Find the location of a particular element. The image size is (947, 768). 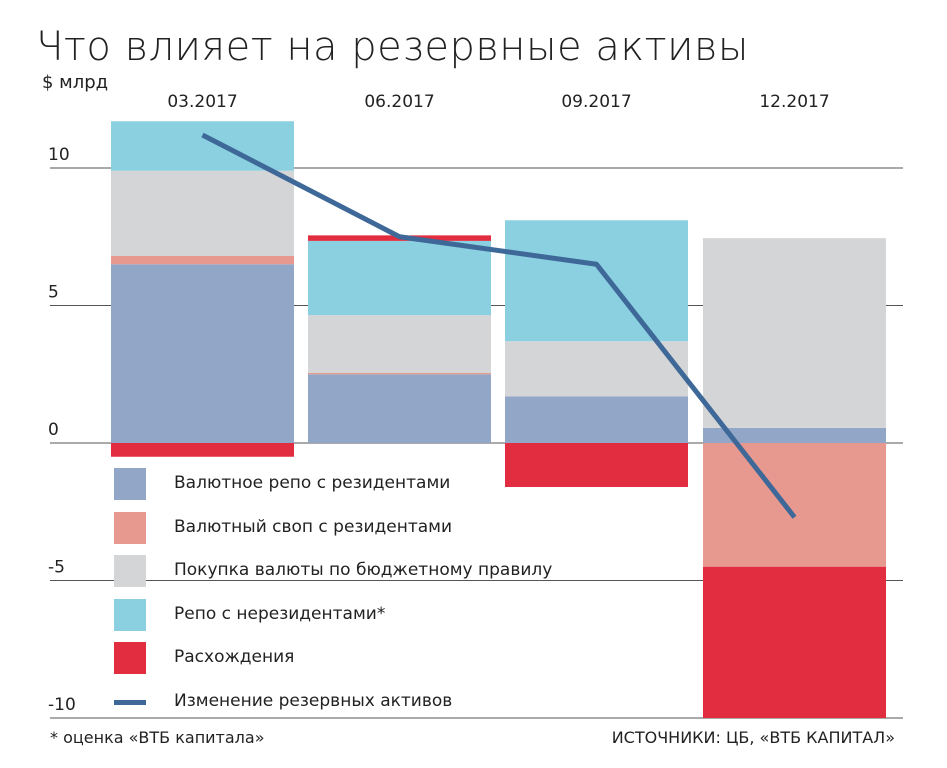

y-tick-label: -5 is located at coordinates (56, 568).